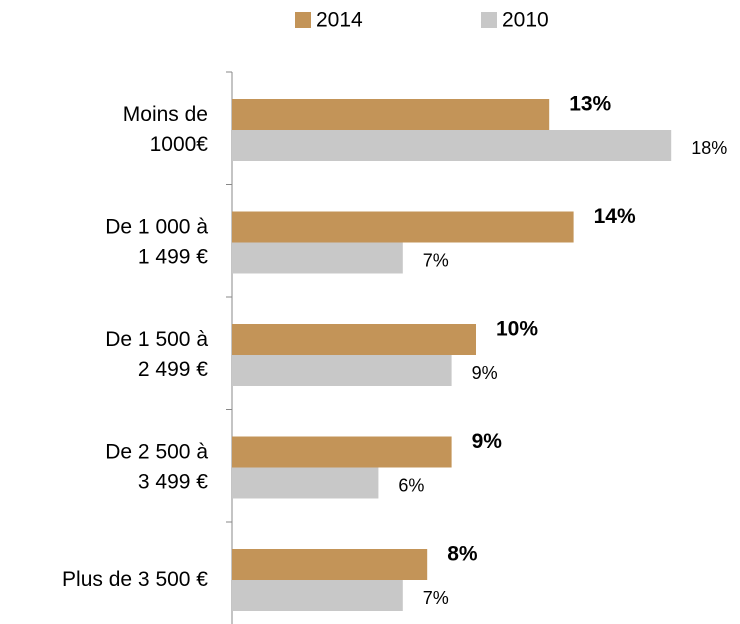 The width and height of the screenshot is (740, 624). Describe the element at coordinates (156, 241) in the screenshot. I see `category-label: De 1 000 à 1 499 €` at that location.